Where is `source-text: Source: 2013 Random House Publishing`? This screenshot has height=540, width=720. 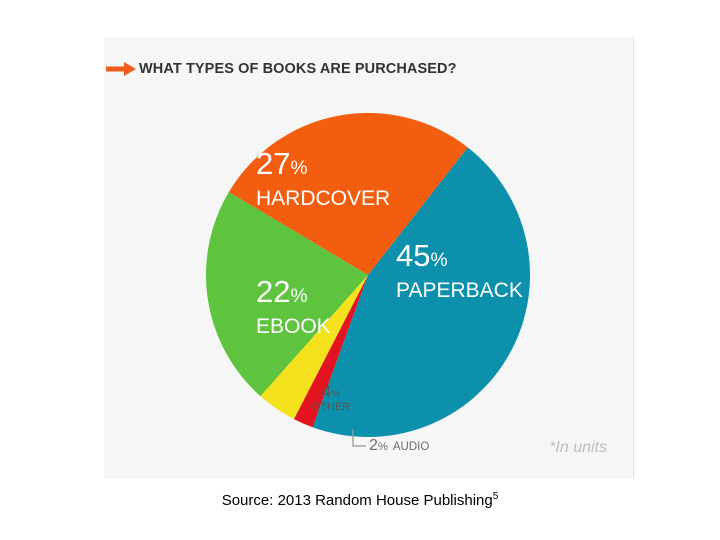 source-text: Source: 2013 Random House Publishing is located at coordinates (357, 500).